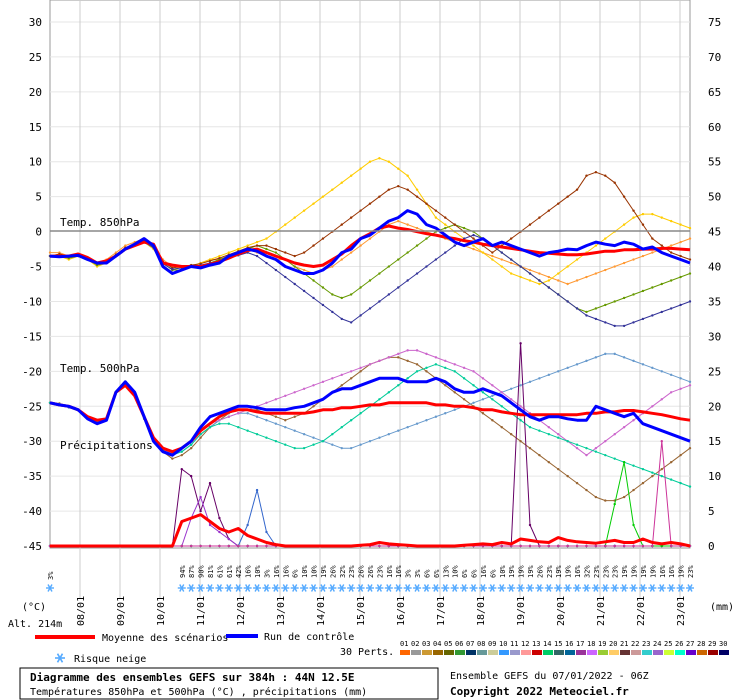 This screenshot has height=700, width=740. I want to click on x-tick-label: 20/01, so click(561, 611).